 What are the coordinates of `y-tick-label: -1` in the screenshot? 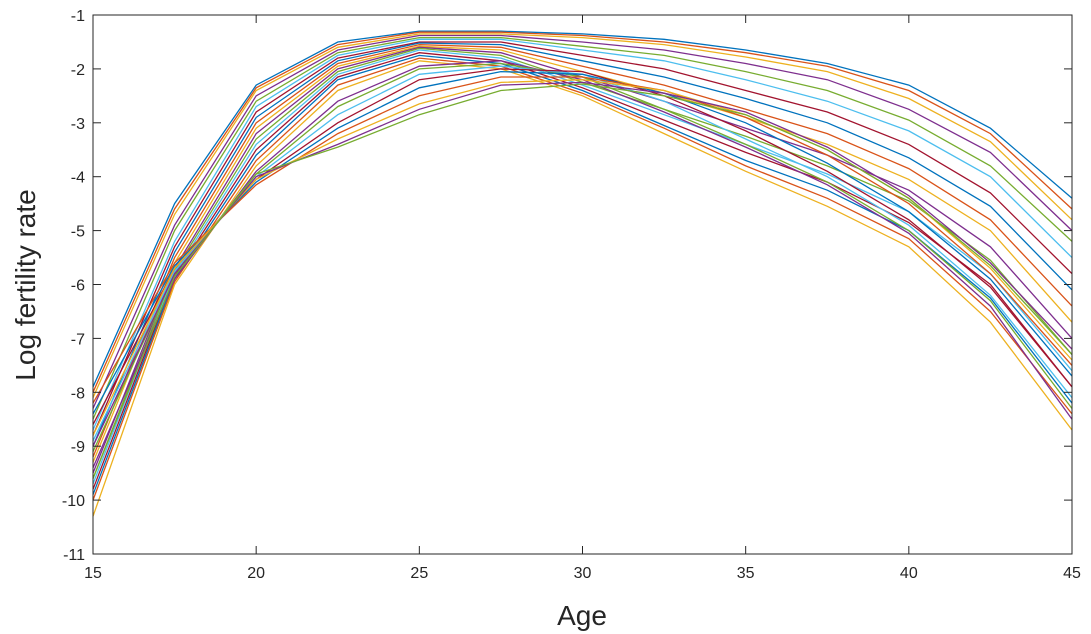 It's located at (78, 16).